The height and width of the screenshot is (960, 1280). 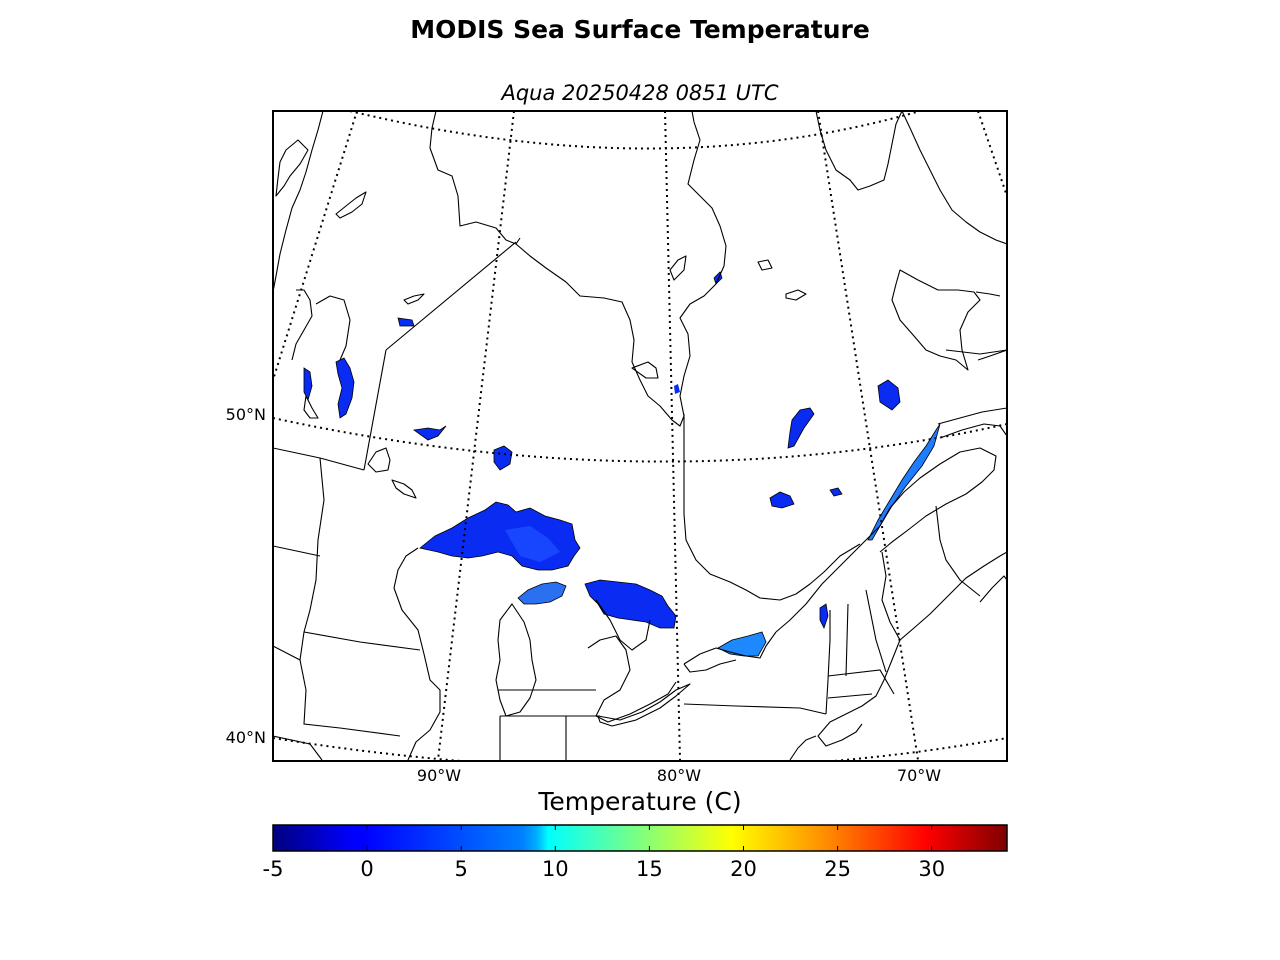 I want to click on colorbar-tick-label: 25, so click(x=837, y=869).